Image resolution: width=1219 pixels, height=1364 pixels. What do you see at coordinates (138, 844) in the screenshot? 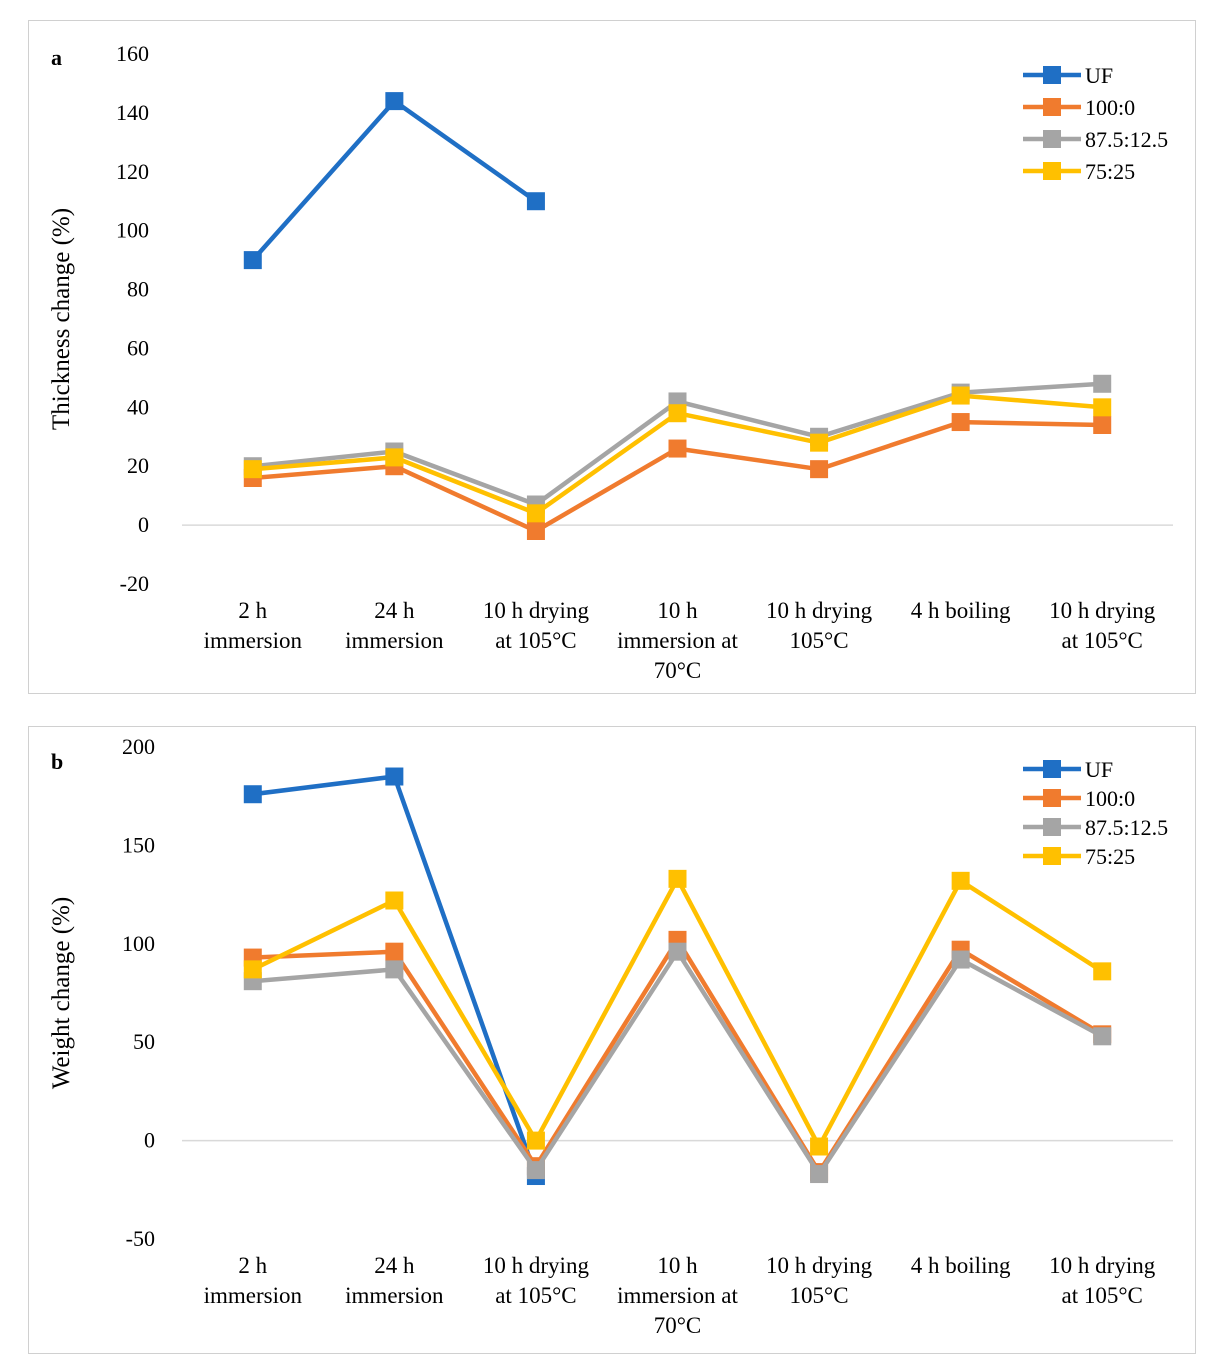
I see `y-tick-label: 150` at bounding box center [138, 844].